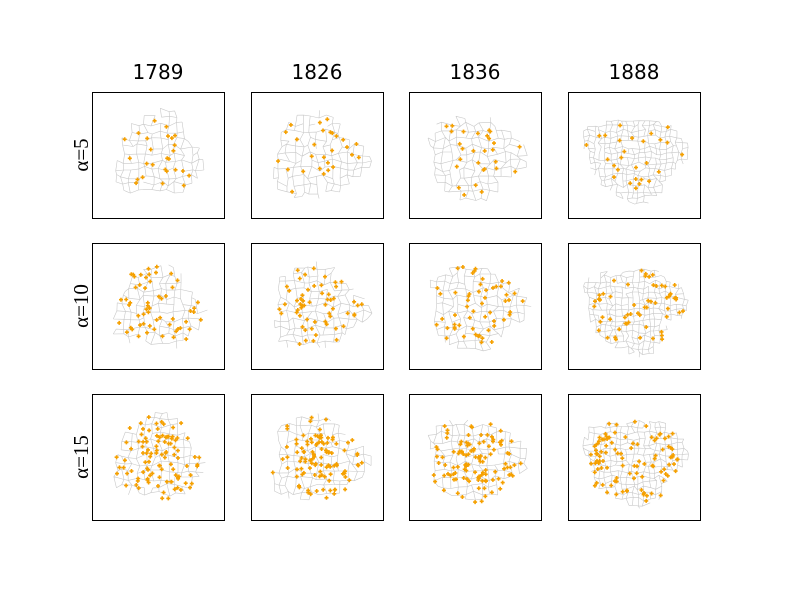 The height and width of the screenshot is (612, 792). I want to click on column-title: 1826, so click(317, 72).